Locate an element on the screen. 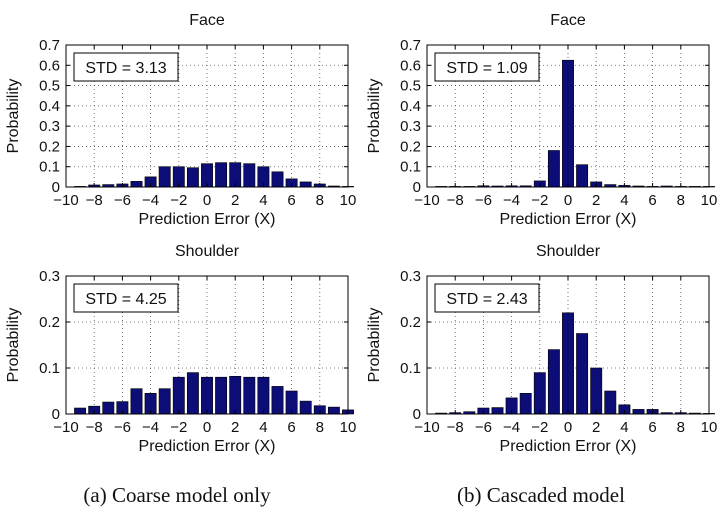 This screenshot has width=719, height=516. std-annotation: STD = 1.09 is located at coordinates (486, 68).